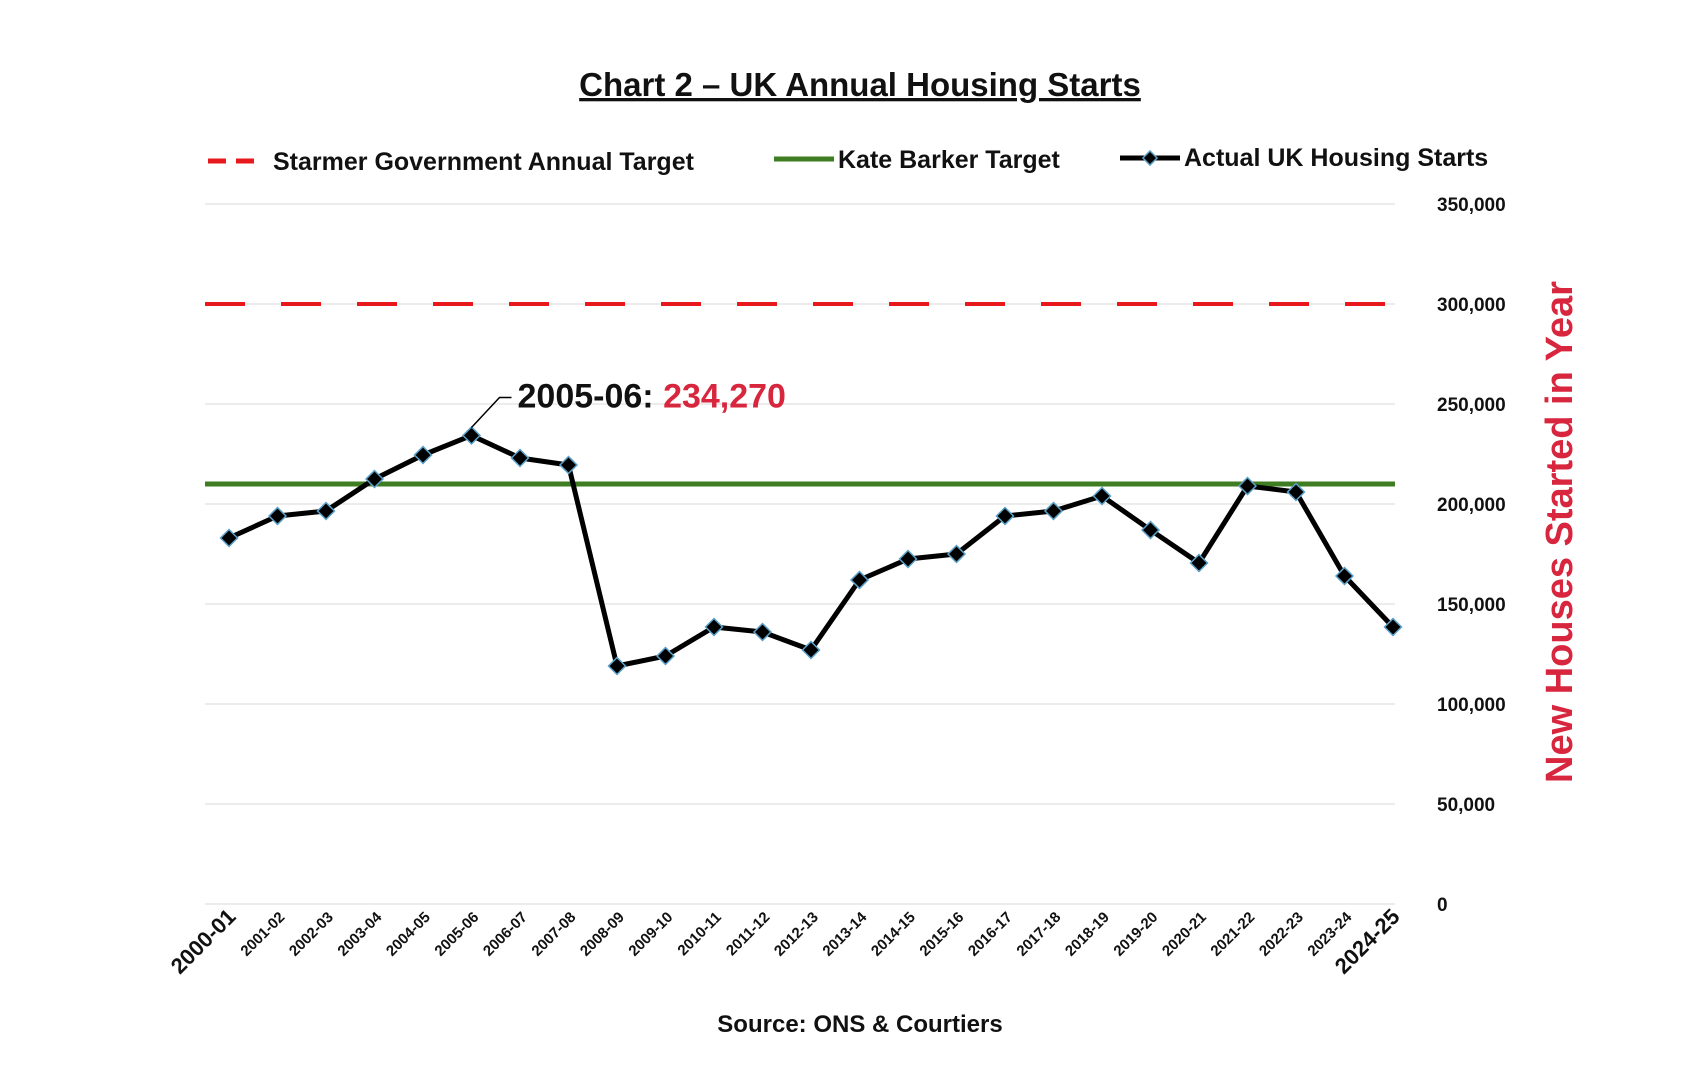 The image size is (1700, 1080). Describe the element at coordinates (1184, 934) in the screenshot. I see `x-tick-label: 2020-21` at that location.